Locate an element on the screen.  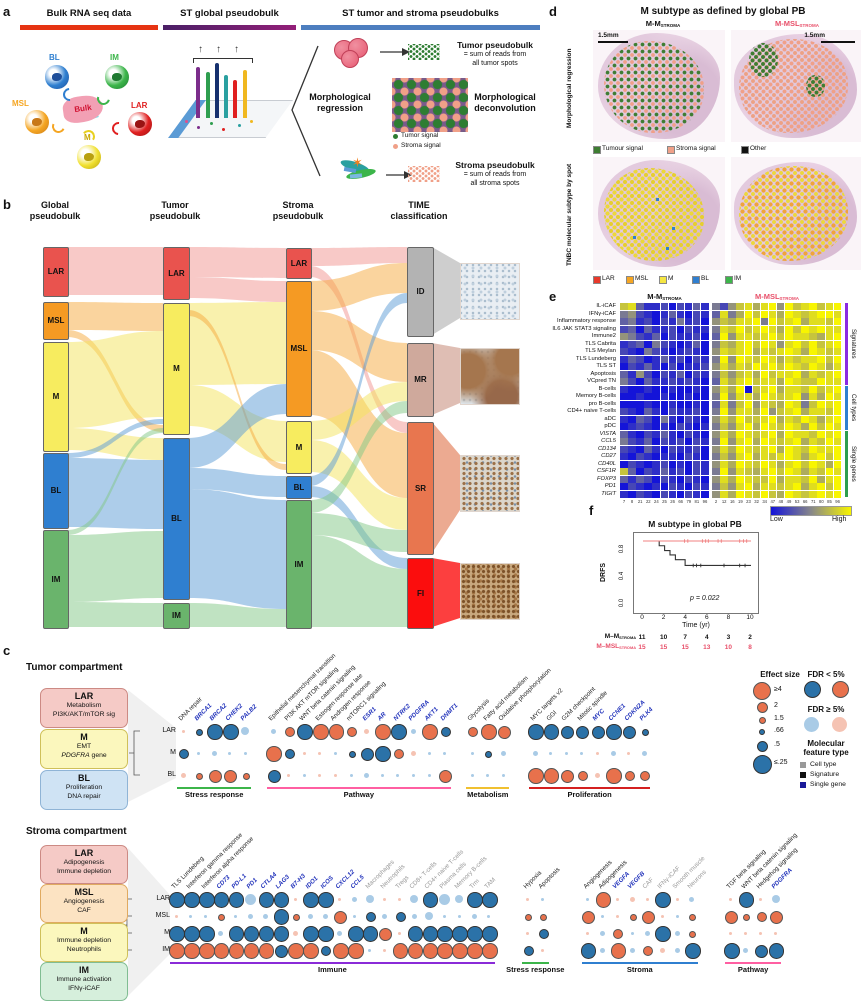
bubble-col-label: GGI is located at coordinates (551, 716).